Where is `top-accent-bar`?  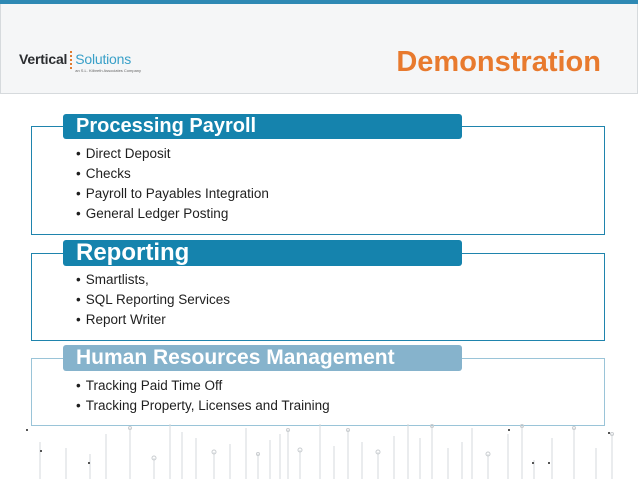
top-accent-bar is located at coordinates (319, 2).